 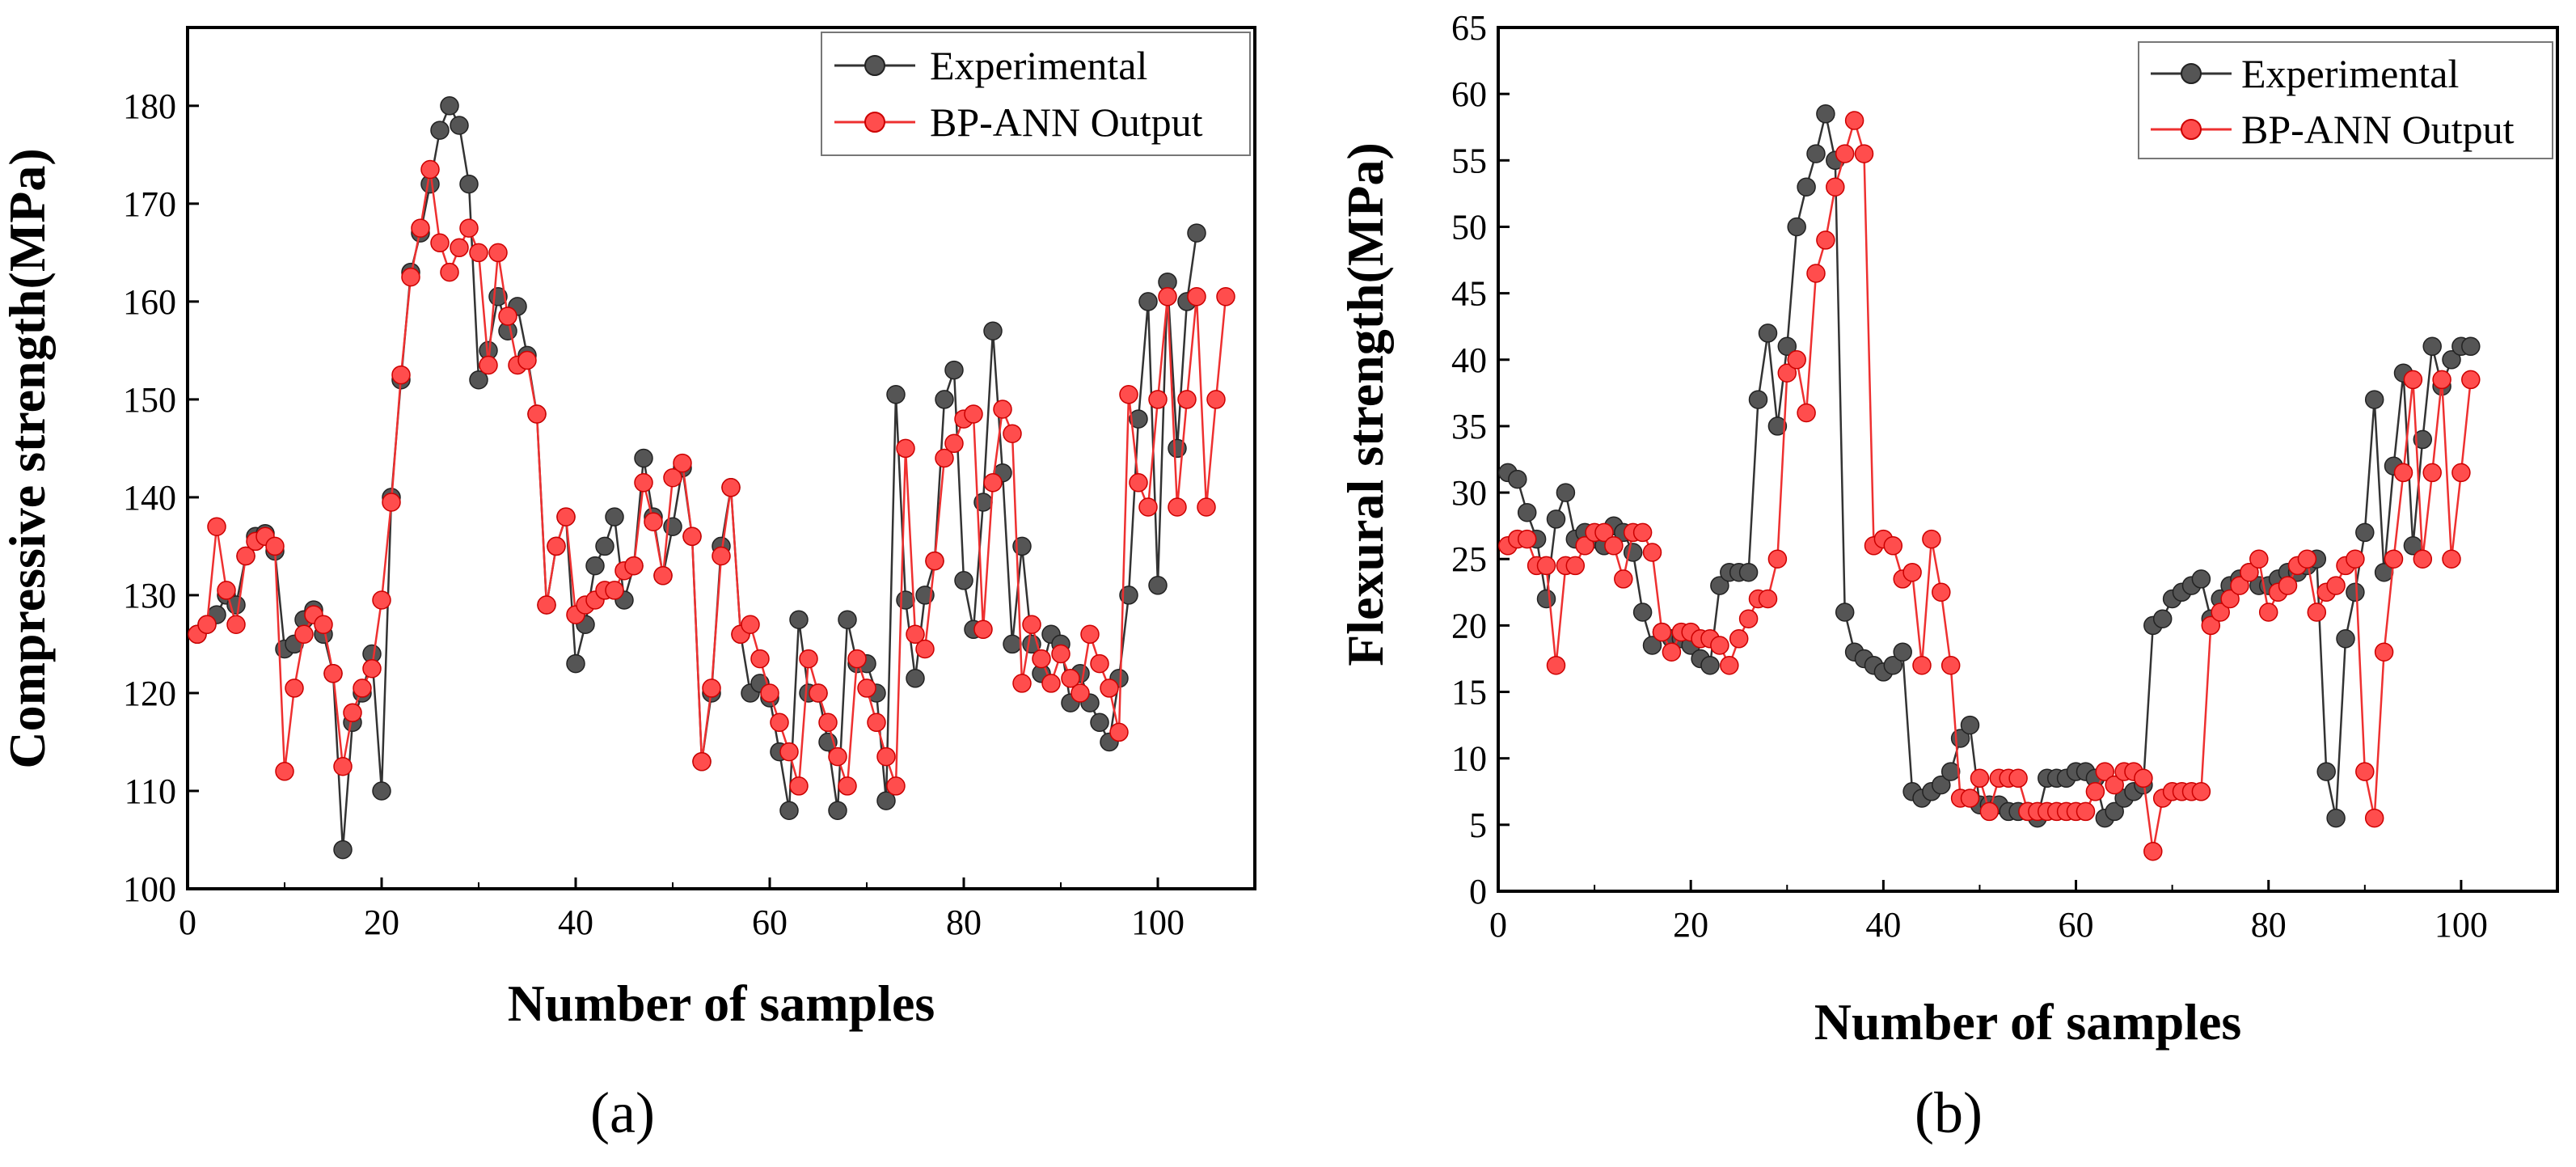 I want to click on legend-marker-experimental-b, so click(x=2191, y=73).